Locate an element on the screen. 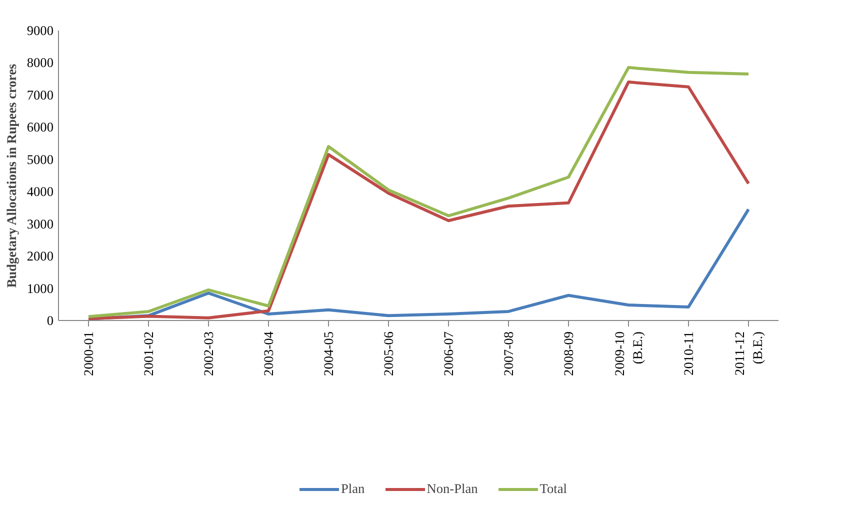  y-tick-label: 7000 is located at coordinates (40, 94).